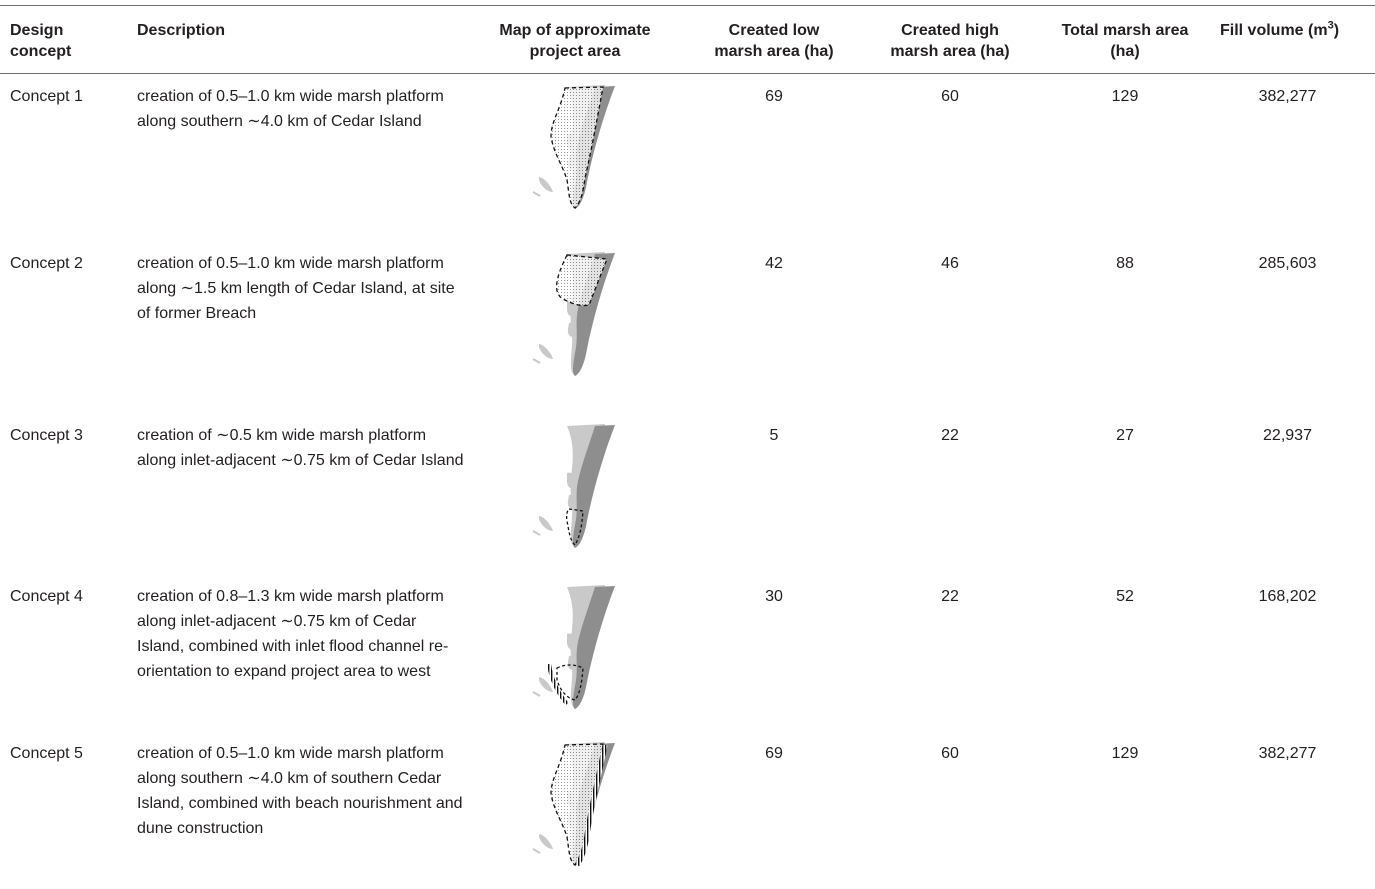 The width and height of the screenshot is (1375, 889). Describe the element at coordinates (774, 51) in the screenshot. I see `header-low-marsh-line2: marsh area (ha)` at that location.